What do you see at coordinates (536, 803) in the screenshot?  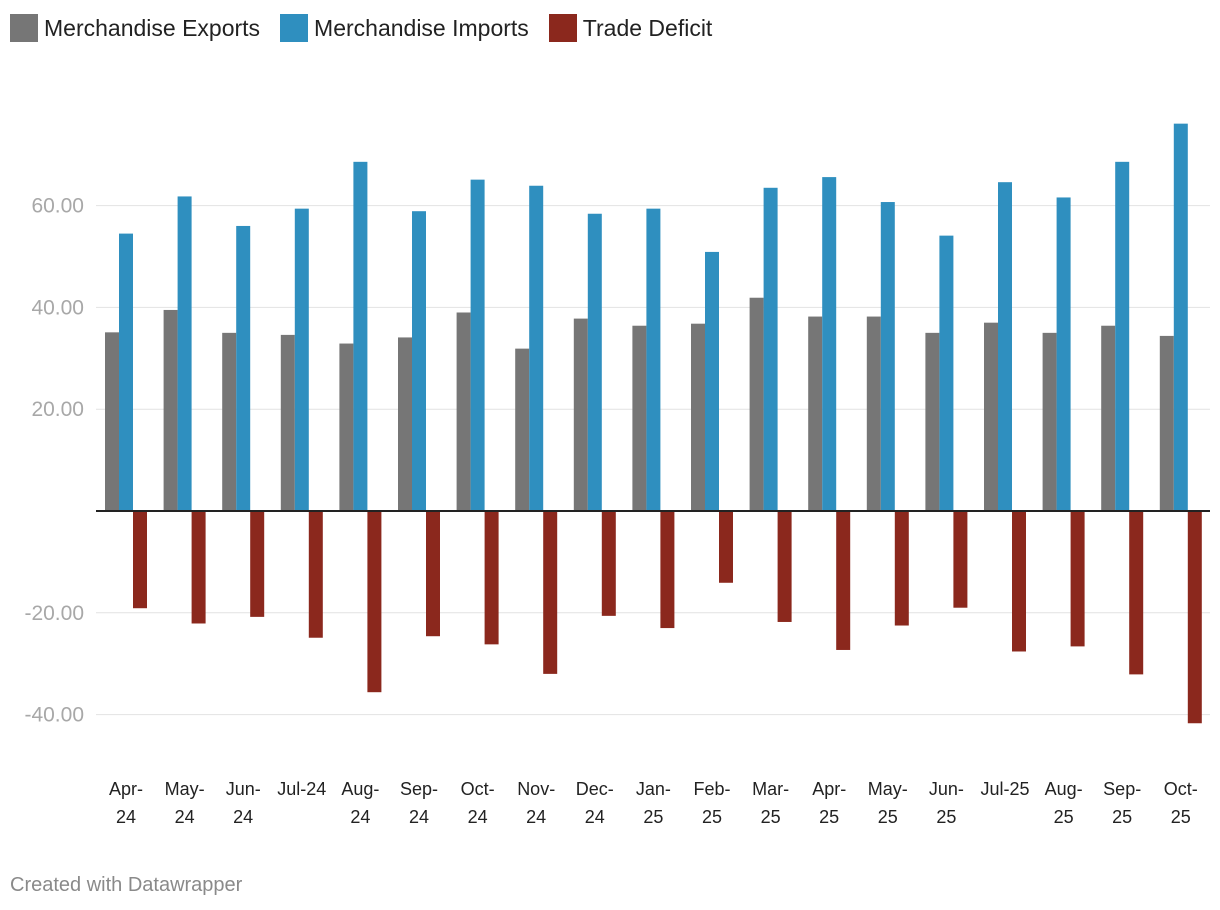 I see `x-tick-label: Nov-24` at bounding box center [536, 803].